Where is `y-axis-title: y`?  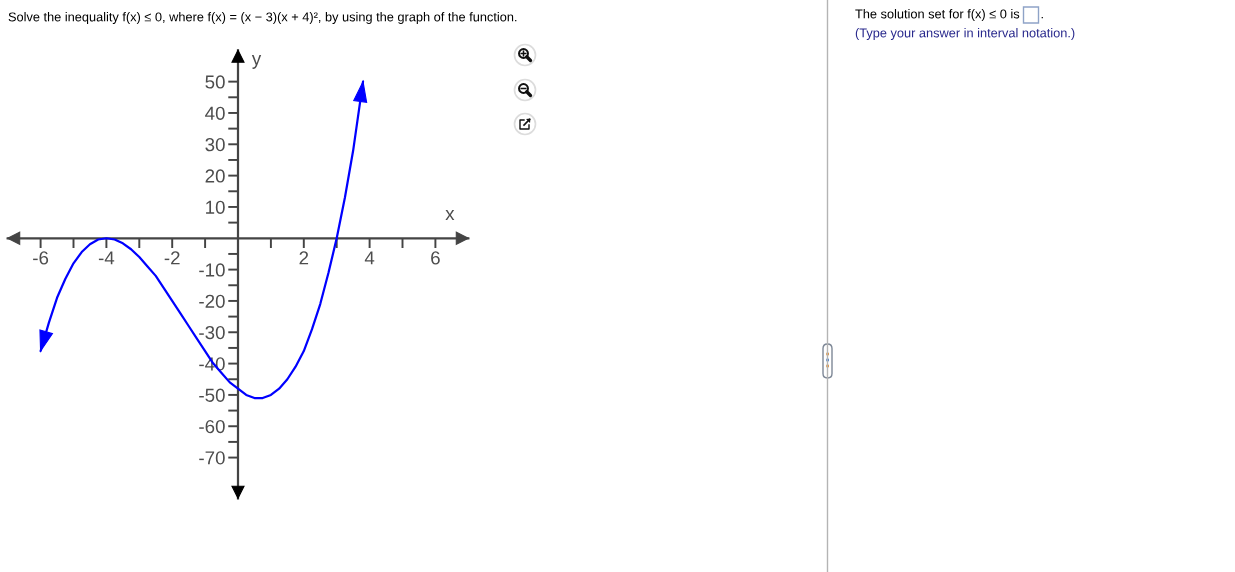
y-axis-title: y is located at coordinates (256, 62).